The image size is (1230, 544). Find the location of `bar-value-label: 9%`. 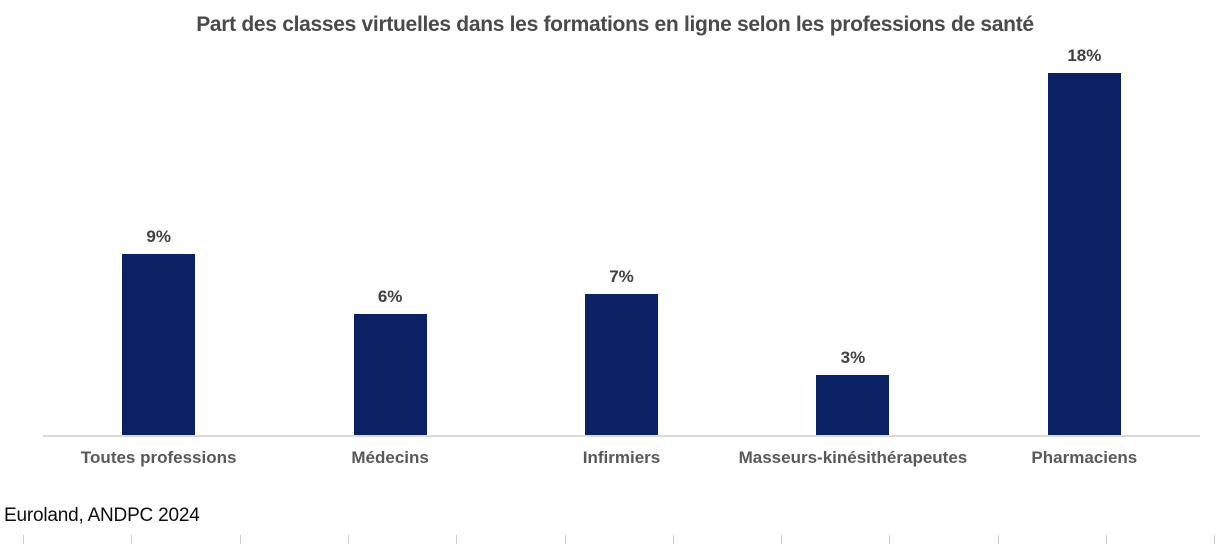

bar-value-label: 9% is located at coordinates (158, 236).